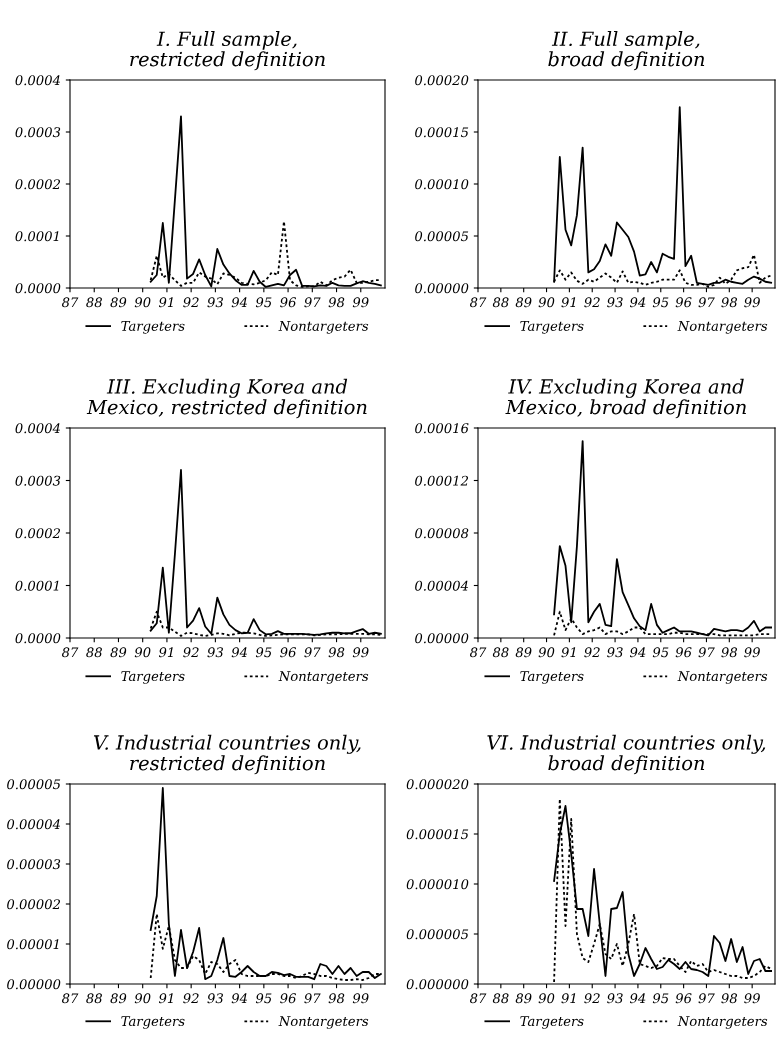 This screenshot has width=782, height=1050. What do you see at coordinates (226, 398) in the screenshot?
I see `chart-title: III. Excluding Korea and Mexico, restricted definition` at bounding box center [226, 398].